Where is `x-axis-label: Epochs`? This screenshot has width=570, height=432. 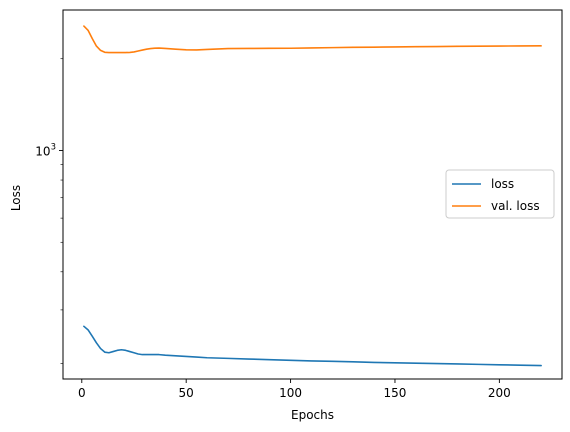
x-axis-label: Epochs is located at coordinates (312, 415).